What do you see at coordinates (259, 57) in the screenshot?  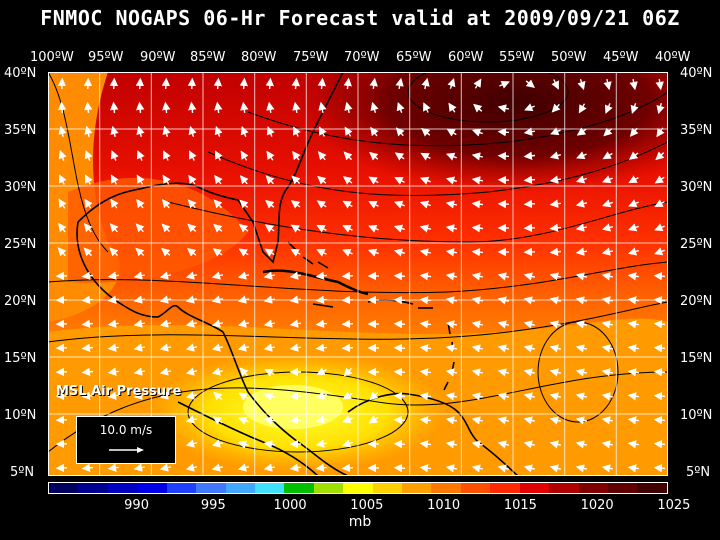 I see `lon-label: 80ºW` at bounding box center [259, 57].